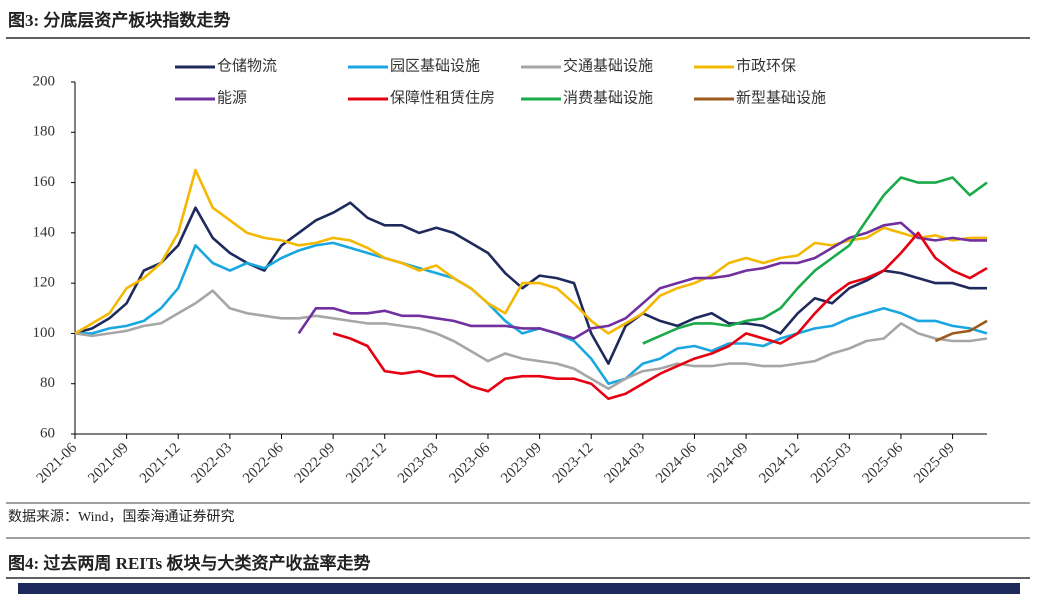 The image size is (1037, 594). Describe the element at coordinates (108, 463) in the screenshot. I see `x-tick-label: 2021-09` at that location.